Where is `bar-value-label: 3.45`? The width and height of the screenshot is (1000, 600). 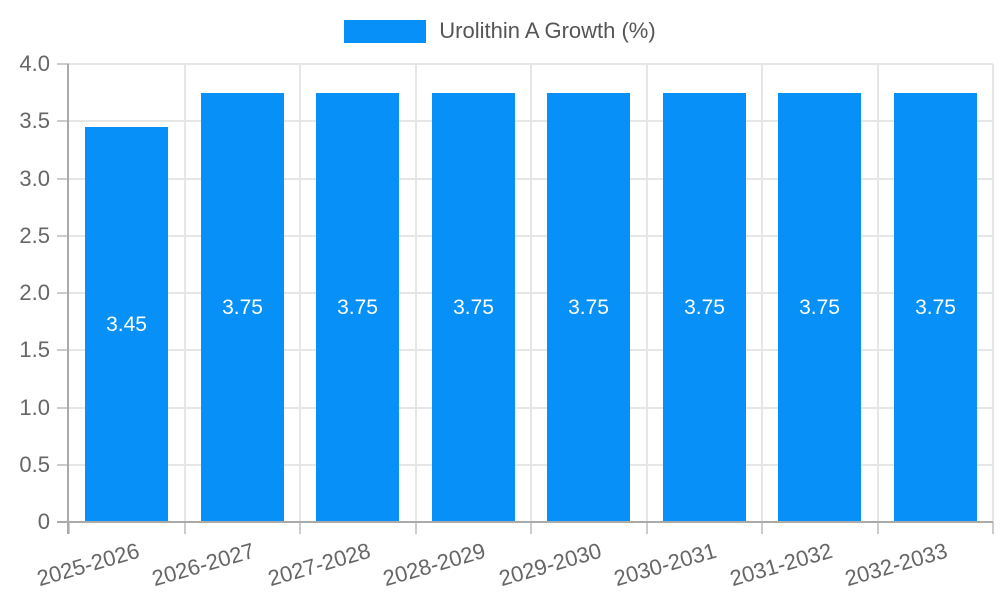
bar-value-label: 3.45 is located at coordinates (126, 324).